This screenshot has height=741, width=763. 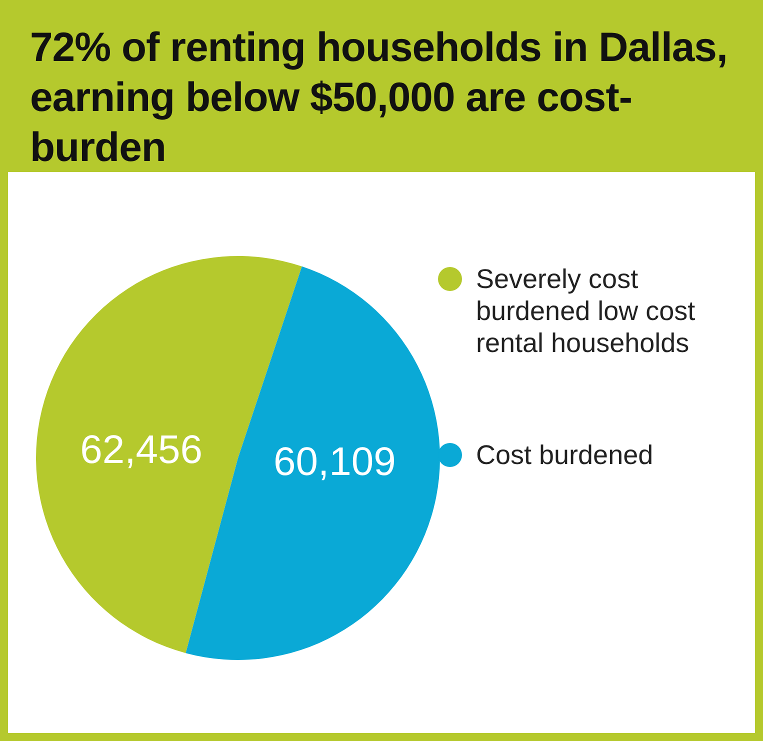 I want to click on data-label: 62,456, so click(x=141, y=450).